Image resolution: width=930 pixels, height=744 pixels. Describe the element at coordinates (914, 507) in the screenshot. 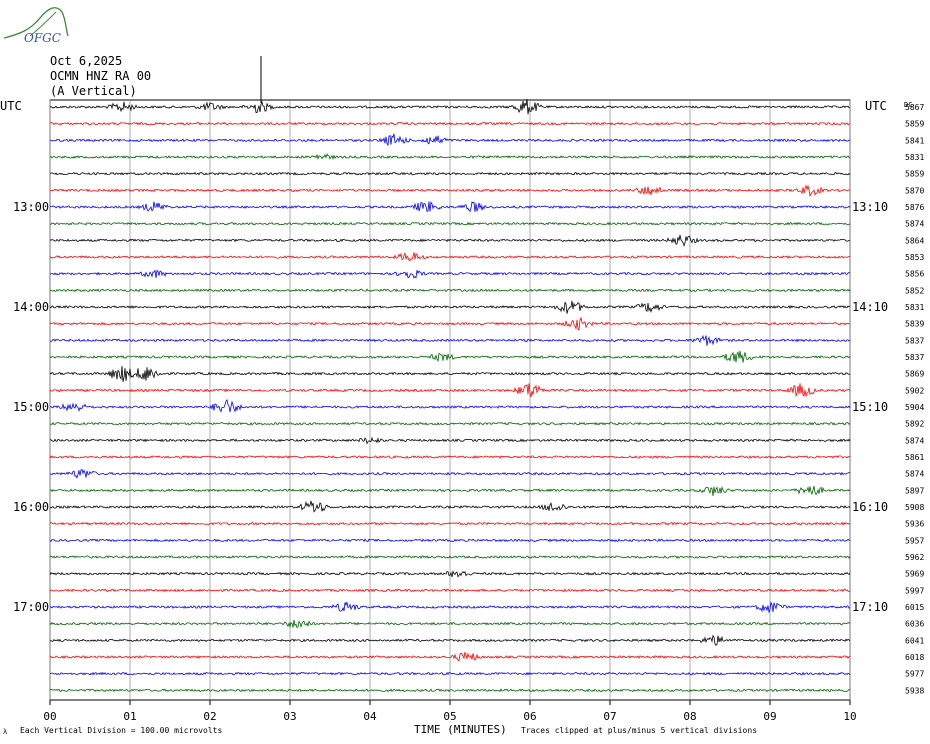

I see `dc-offset-label: 5908` at that location.